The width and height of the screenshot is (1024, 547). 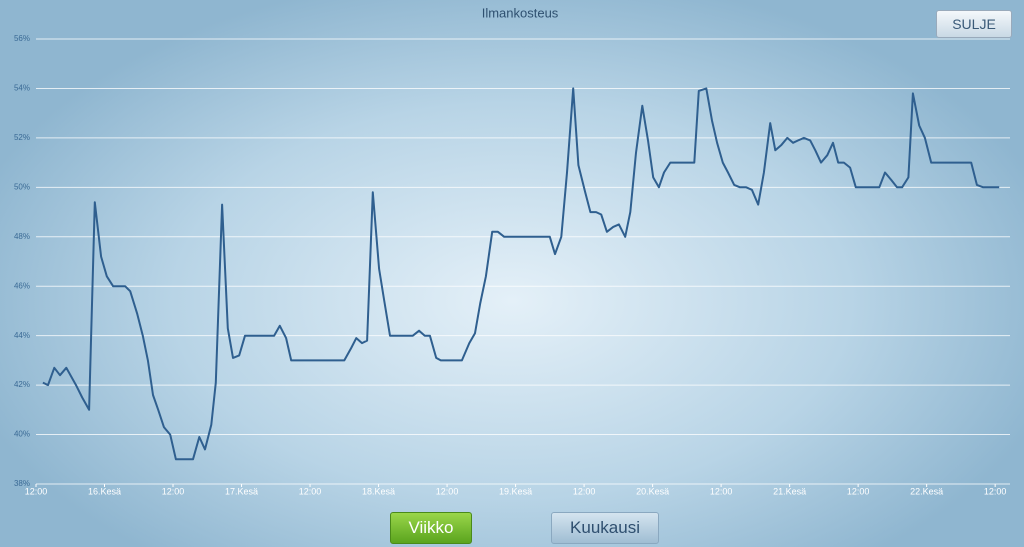 I want to click on x-tick-label: 20.Kesä, so click(x=652, y=491).